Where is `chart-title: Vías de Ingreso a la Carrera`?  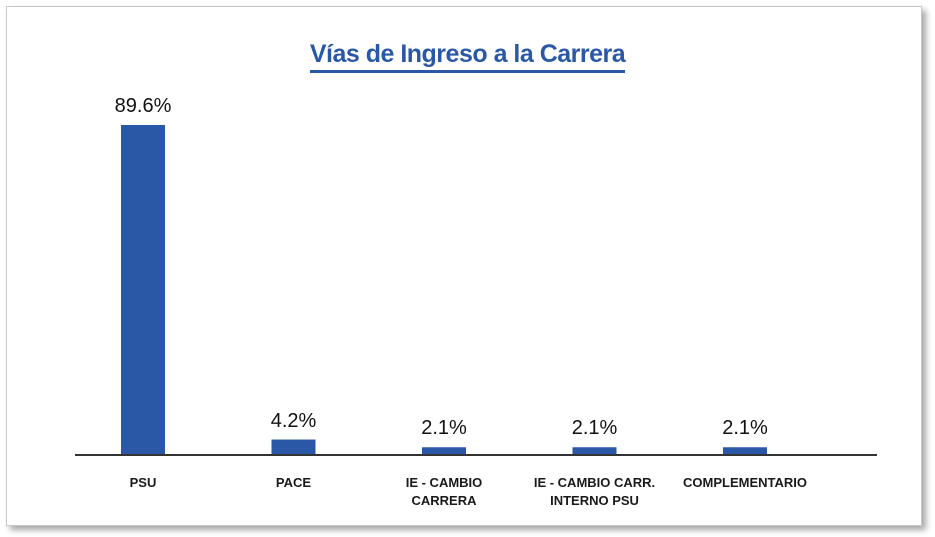 chart-title: Vías de Ingreso a la Carrera is located at coordinates (467, 56).